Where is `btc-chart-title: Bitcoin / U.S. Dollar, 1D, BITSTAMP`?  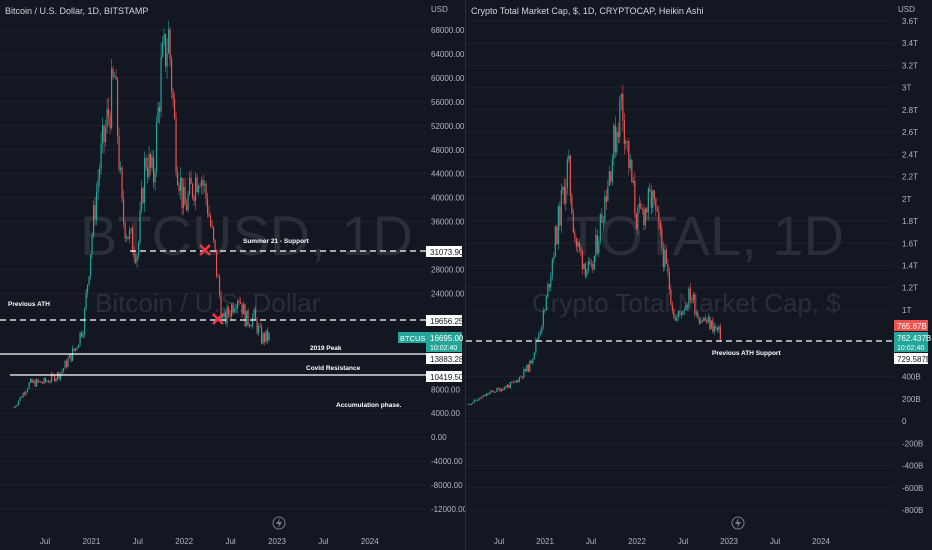
btc-chart-title: Bitcoin / U.S. Dollar, 1D, BITSTAMP is located at coordinates (77, 11).